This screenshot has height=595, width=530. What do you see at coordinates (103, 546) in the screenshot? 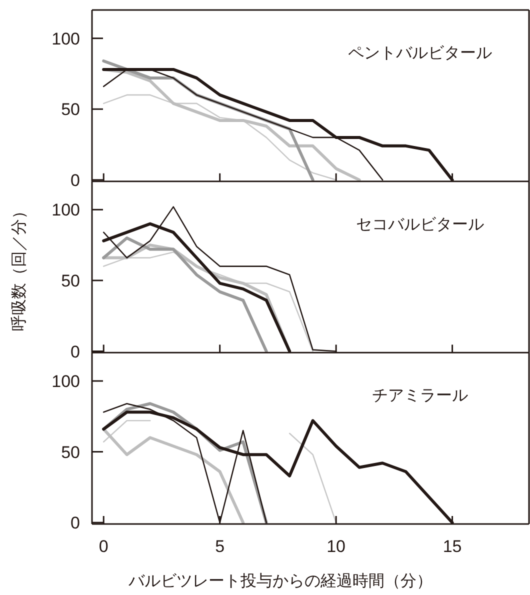
I see `x-tick-label: 0` at bounding box center [103, 546].